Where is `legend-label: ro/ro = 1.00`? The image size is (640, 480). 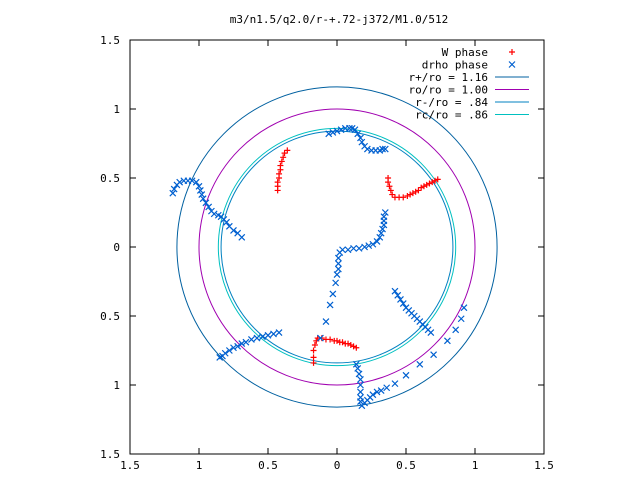 legend-label: ro/ro = 1.00 is located at coordinates (448, 90).